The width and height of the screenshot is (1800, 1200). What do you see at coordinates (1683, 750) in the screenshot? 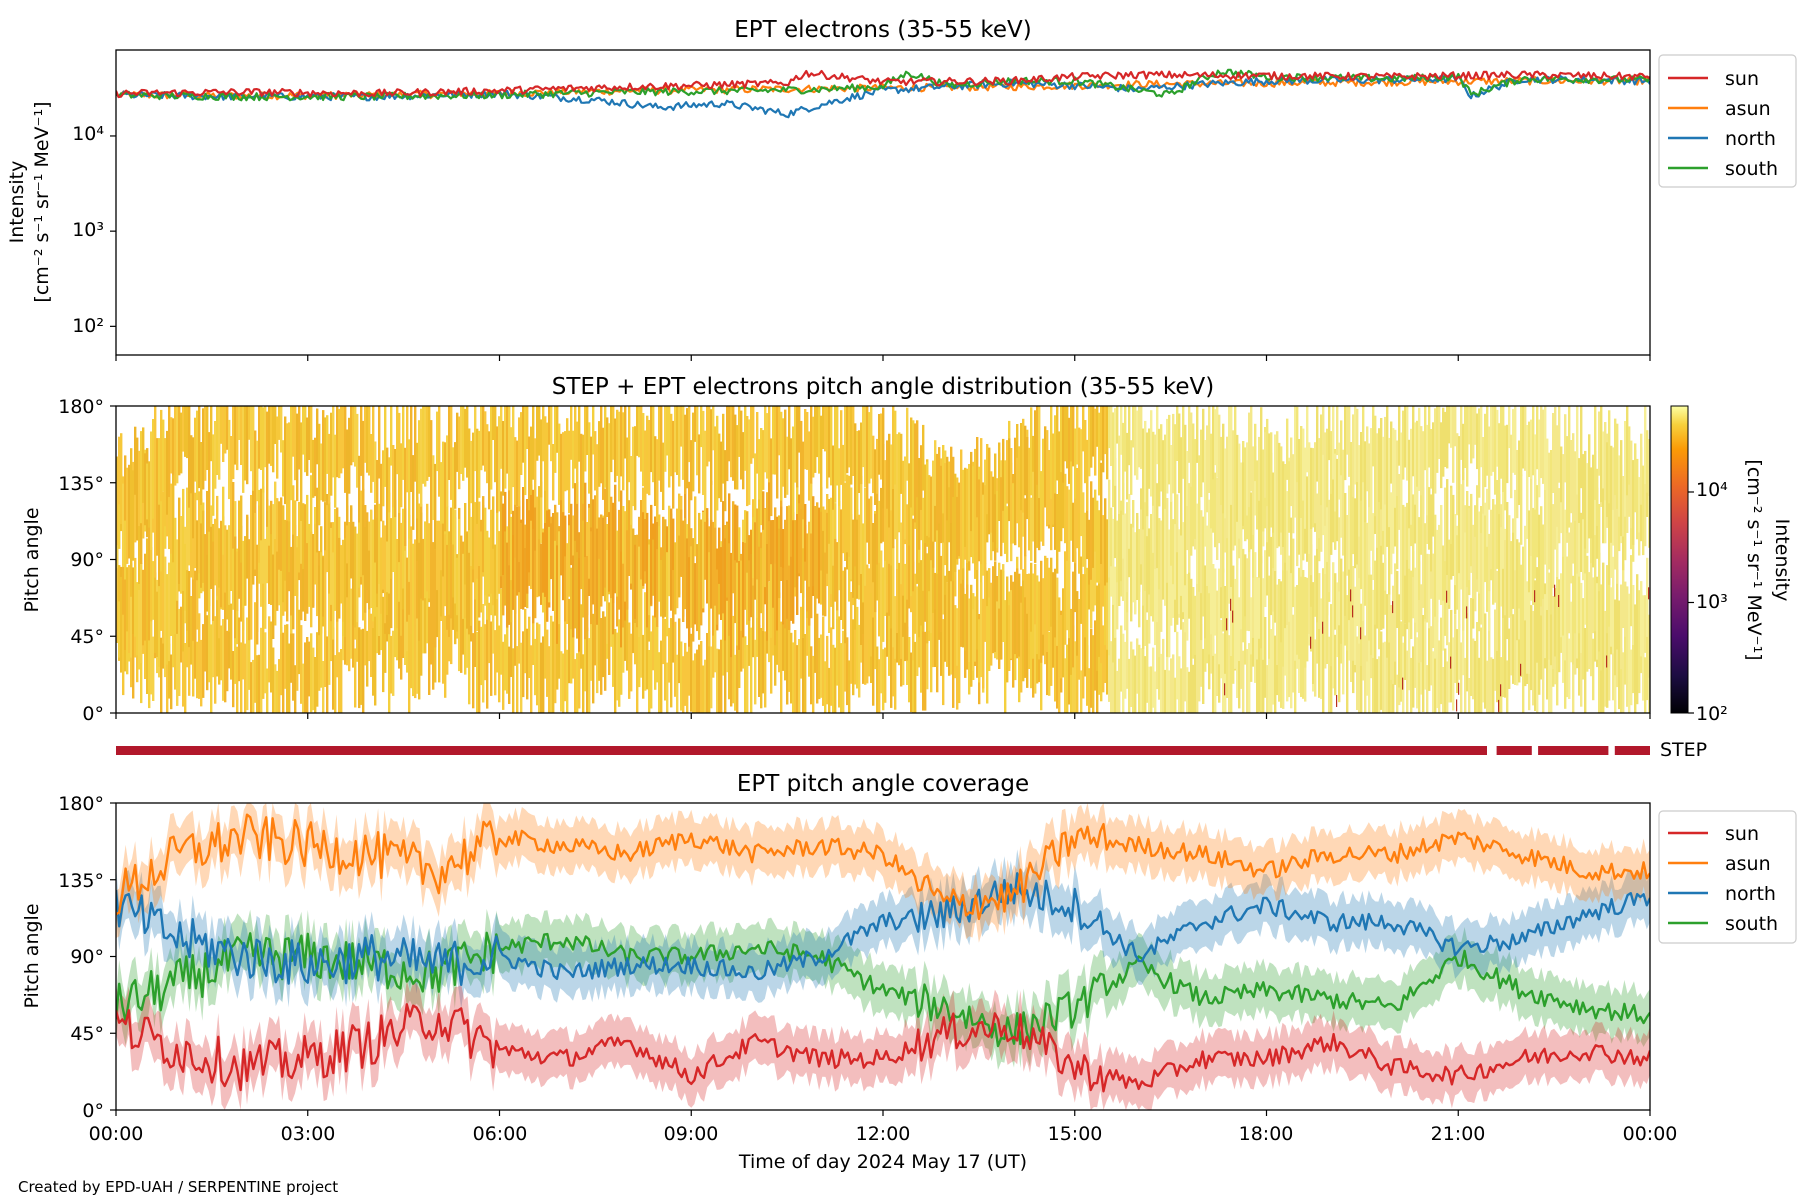
I see `step-label: STEP` at bounding box center [1683, 750].